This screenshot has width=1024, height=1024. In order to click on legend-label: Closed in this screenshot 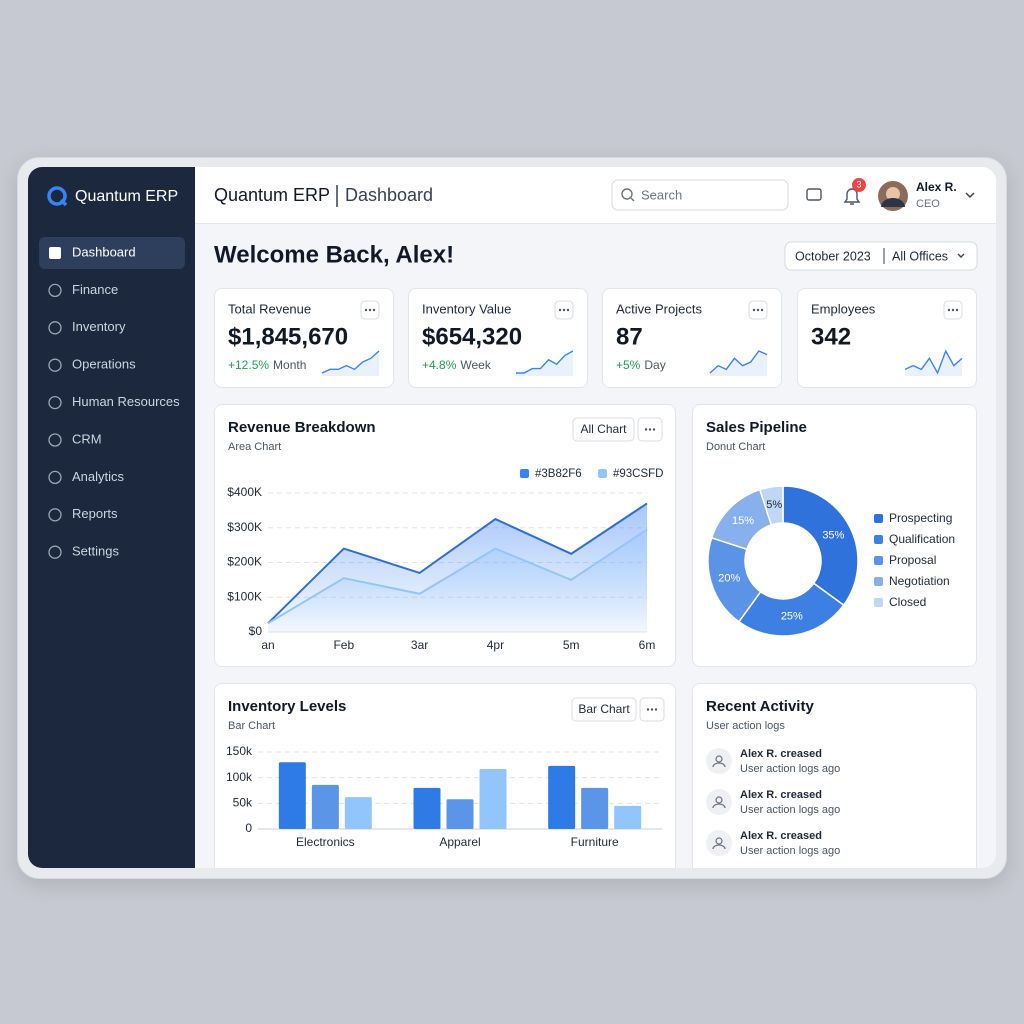, I will do `click(907, 602)`.